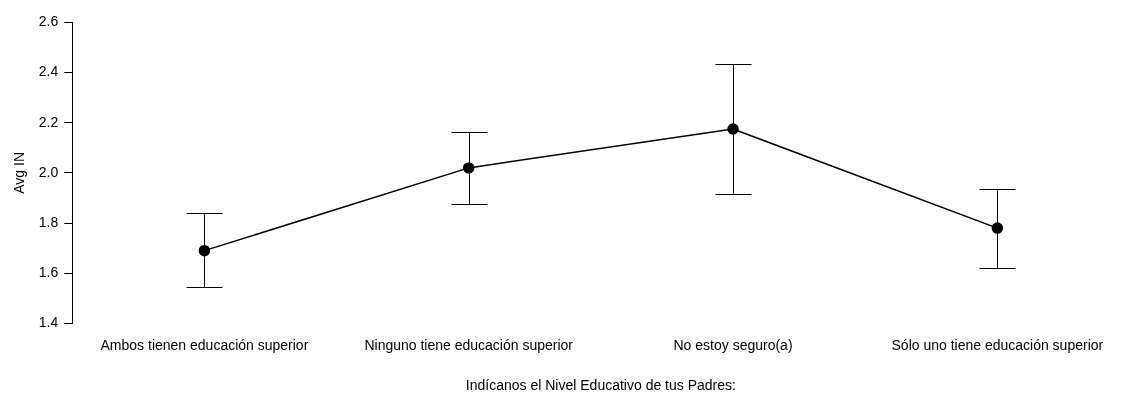  Describe the element at coordinates (997, 344) in the screenshot. I see `x-tick-label: Sólo uno tiene educación superior` at that location.